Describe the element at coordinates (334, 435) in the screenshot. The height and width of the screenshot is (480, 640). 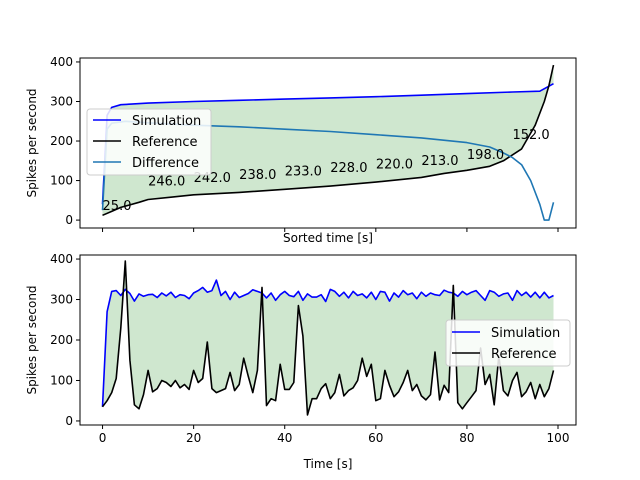
I see `bottom-x-ticks: 0 20 40 60 80 100` at that location.